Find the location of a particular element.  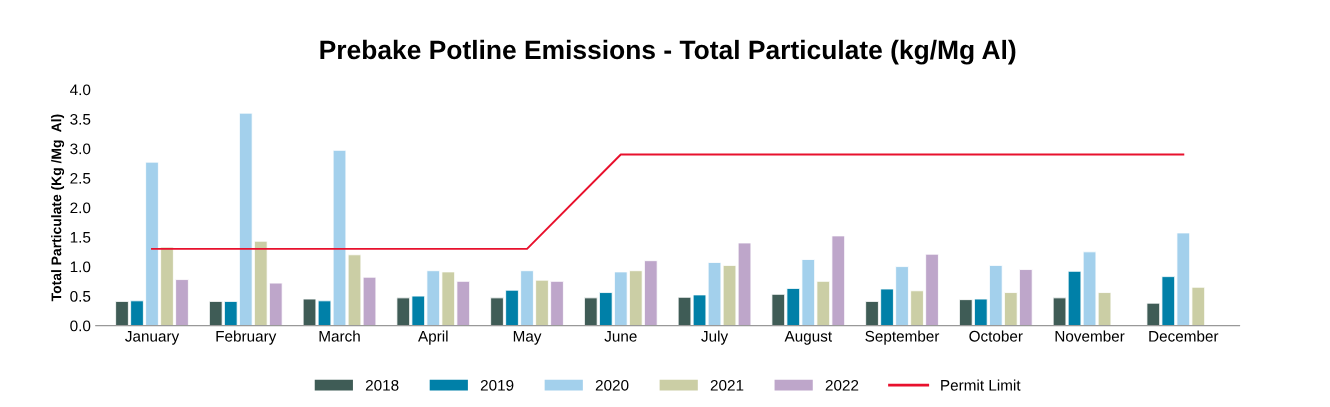

legend-label: Permit Limit is located at coordinates (981, 385).